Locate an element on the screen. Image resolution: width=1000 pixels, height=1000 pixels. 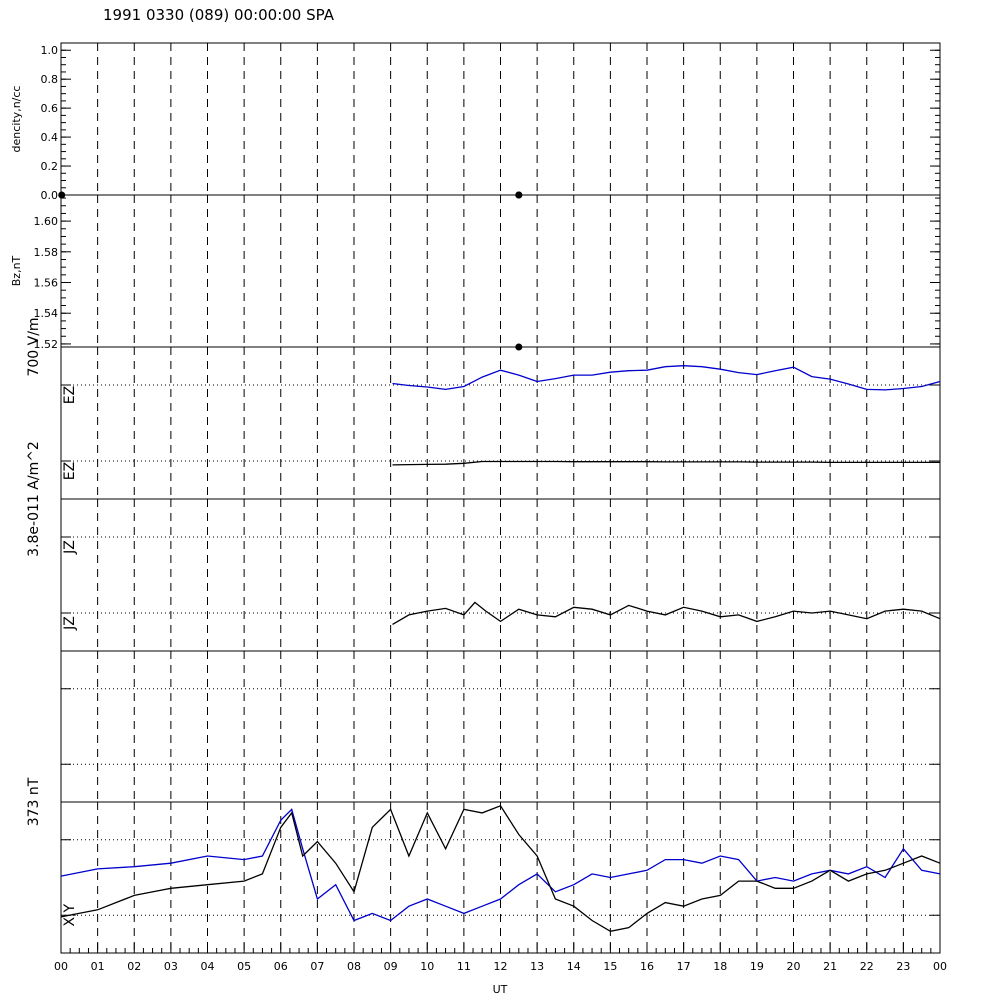
y-tick-label: 0.4 is located at coordinates (50, 137).